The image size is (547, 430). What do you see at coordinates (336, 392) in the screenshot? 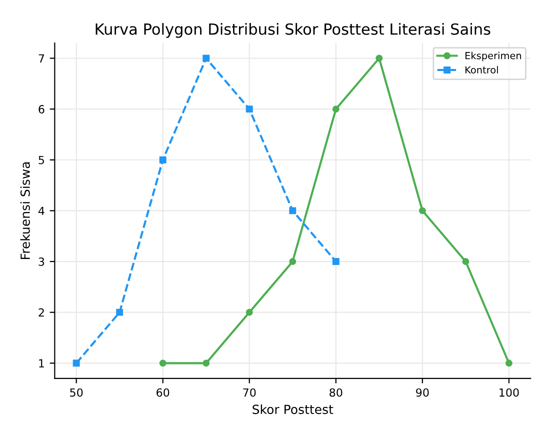
I see `x-tick-label: 80` at bounding box center [336, 392].